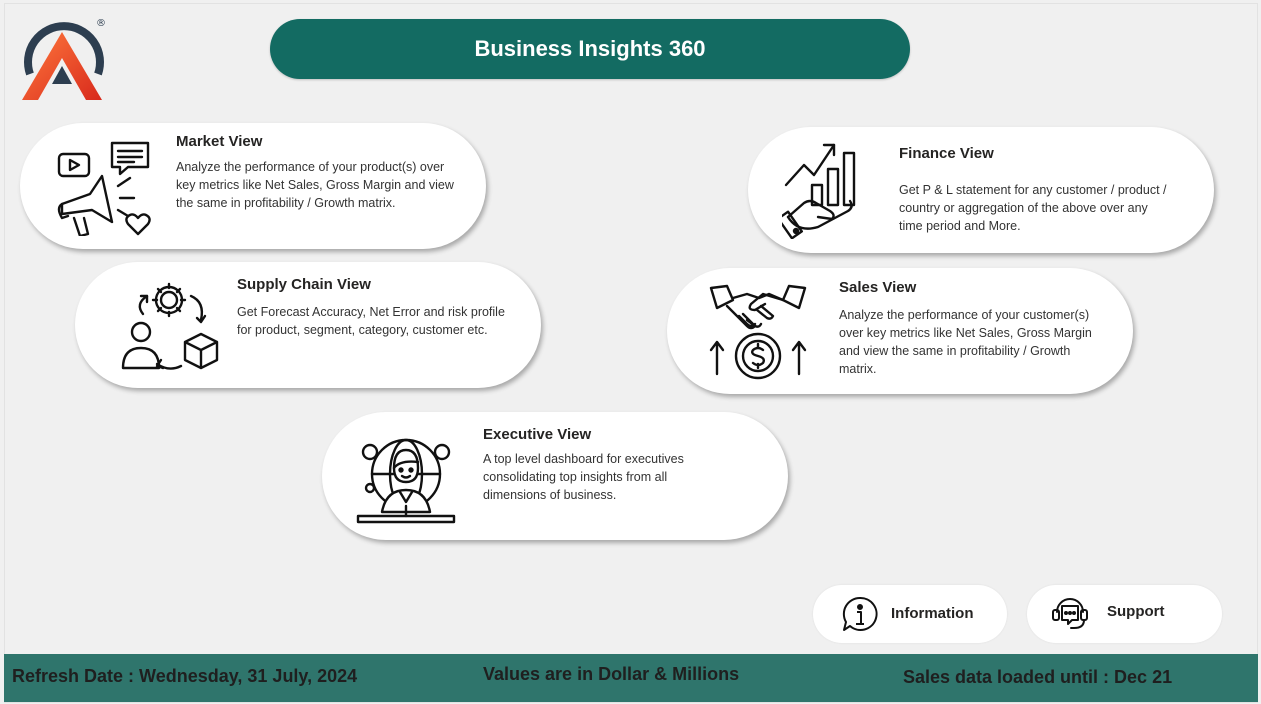 The image size is (1261, 704). What do you see at coordinates (878, 287) in the screenshot?
I see `sales-view-title: Sales View` at bounding box center [878, 287].